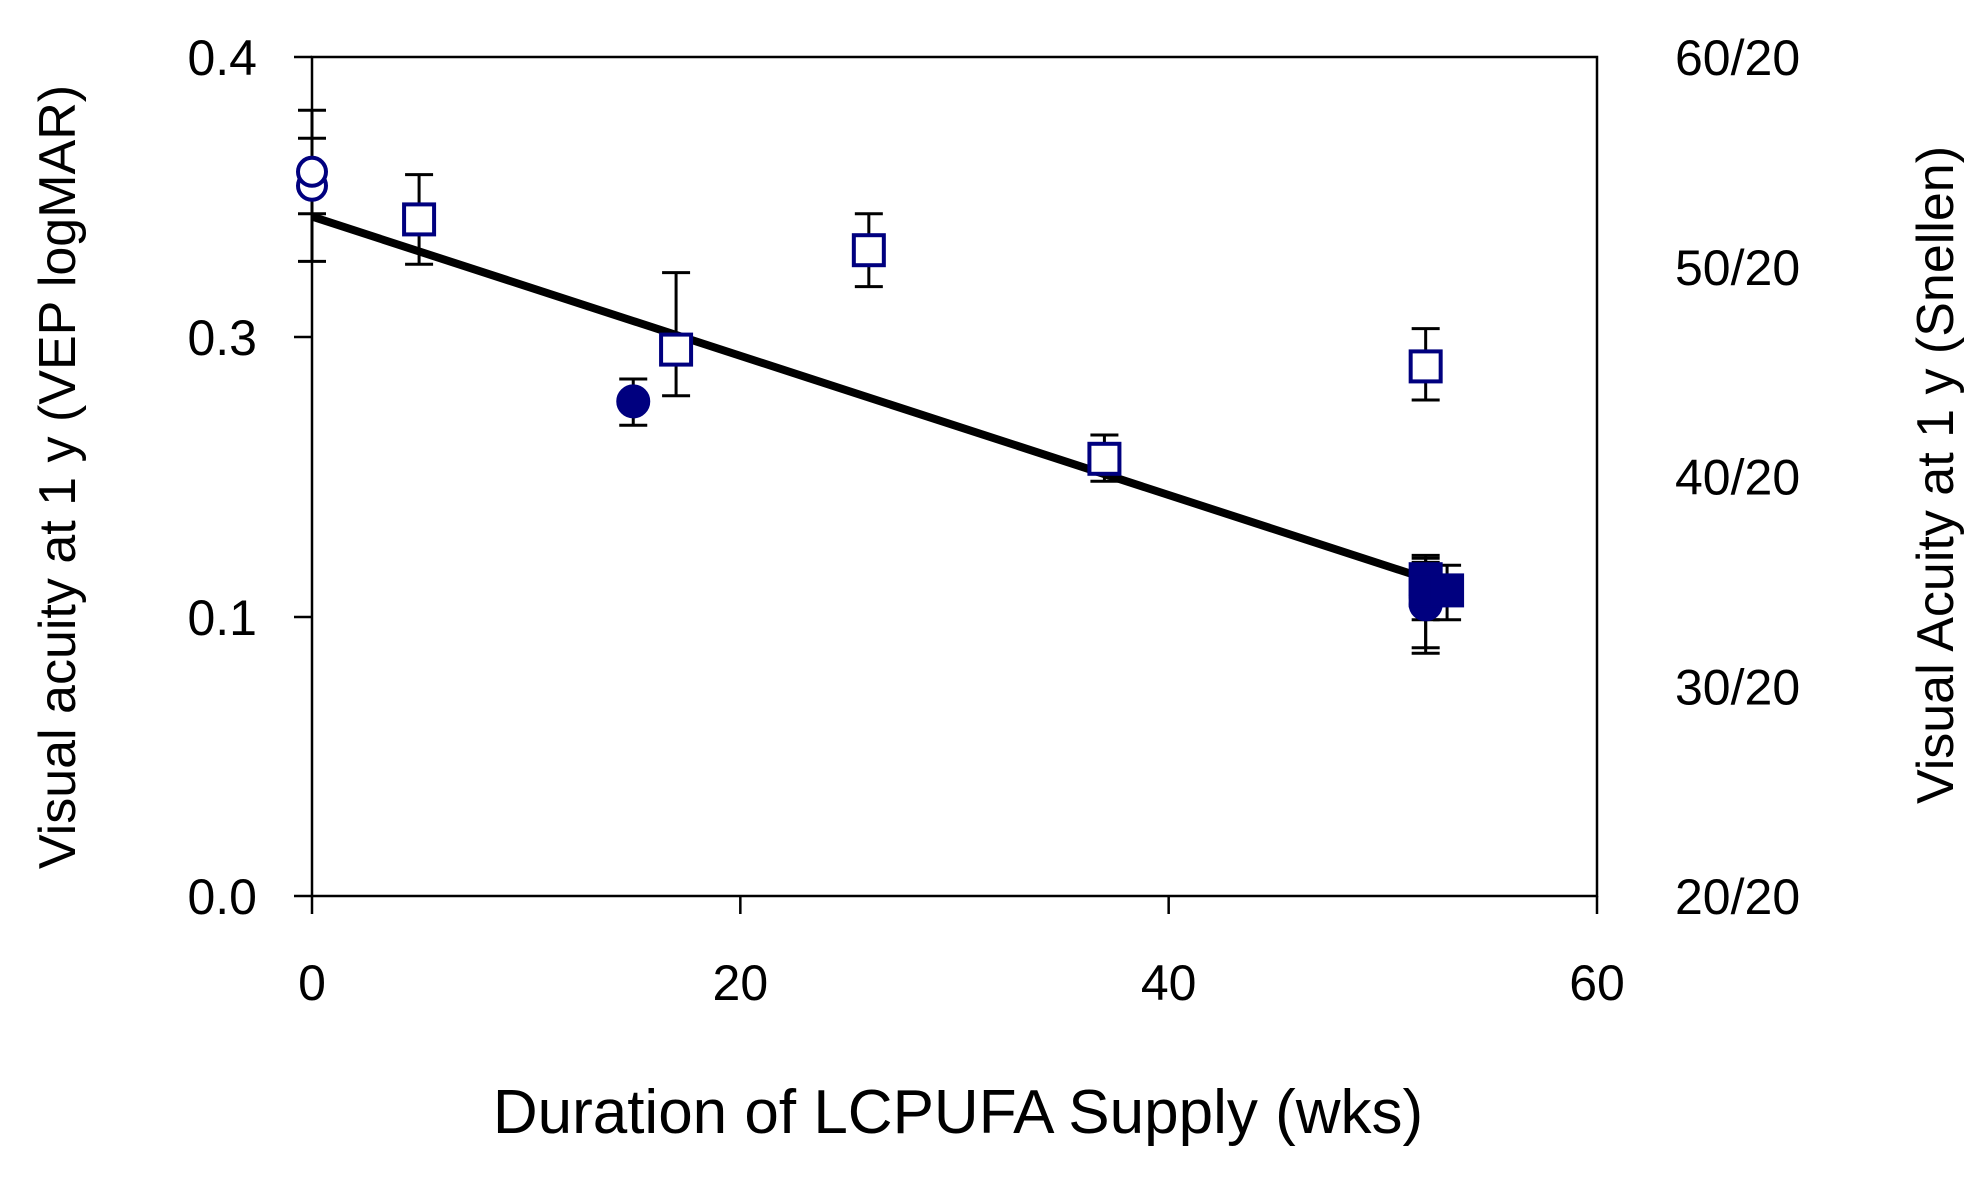  What do you see at coordinates (1737, 58) in the screenshot?
I see `y-right-tick-label: 60/20` at bounding box center [1737, 58].